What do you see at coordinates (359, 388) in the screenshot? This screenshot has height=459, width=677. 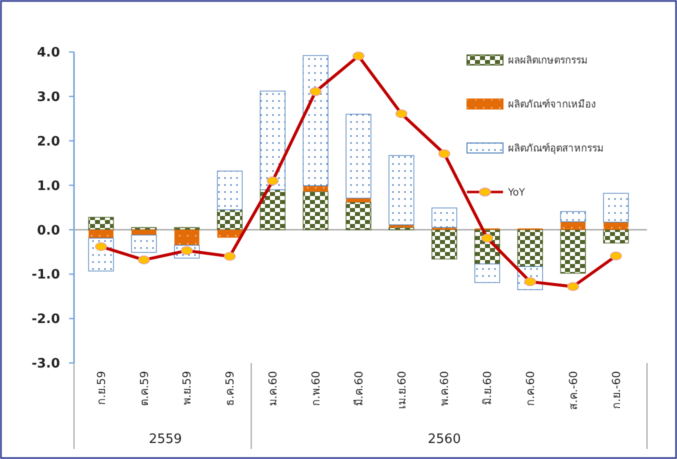 I see `x-tick-label: มี.ค.60` at bounding box center [359, 388].